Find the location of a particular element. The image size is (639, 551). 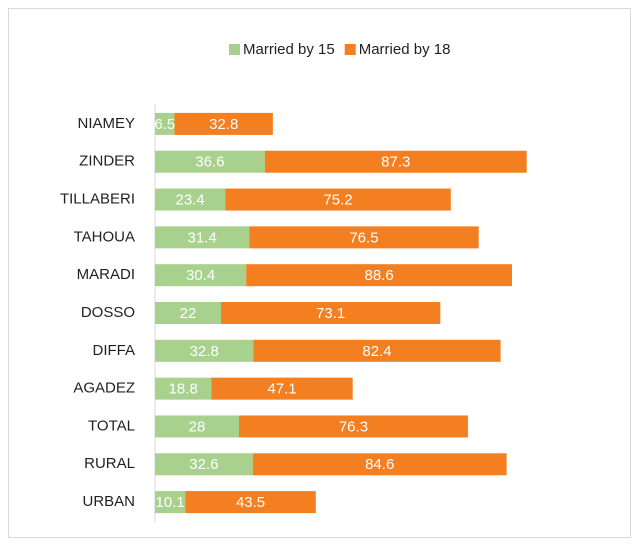

y-tick-label: URBAN is located at coordinates (108, 501).